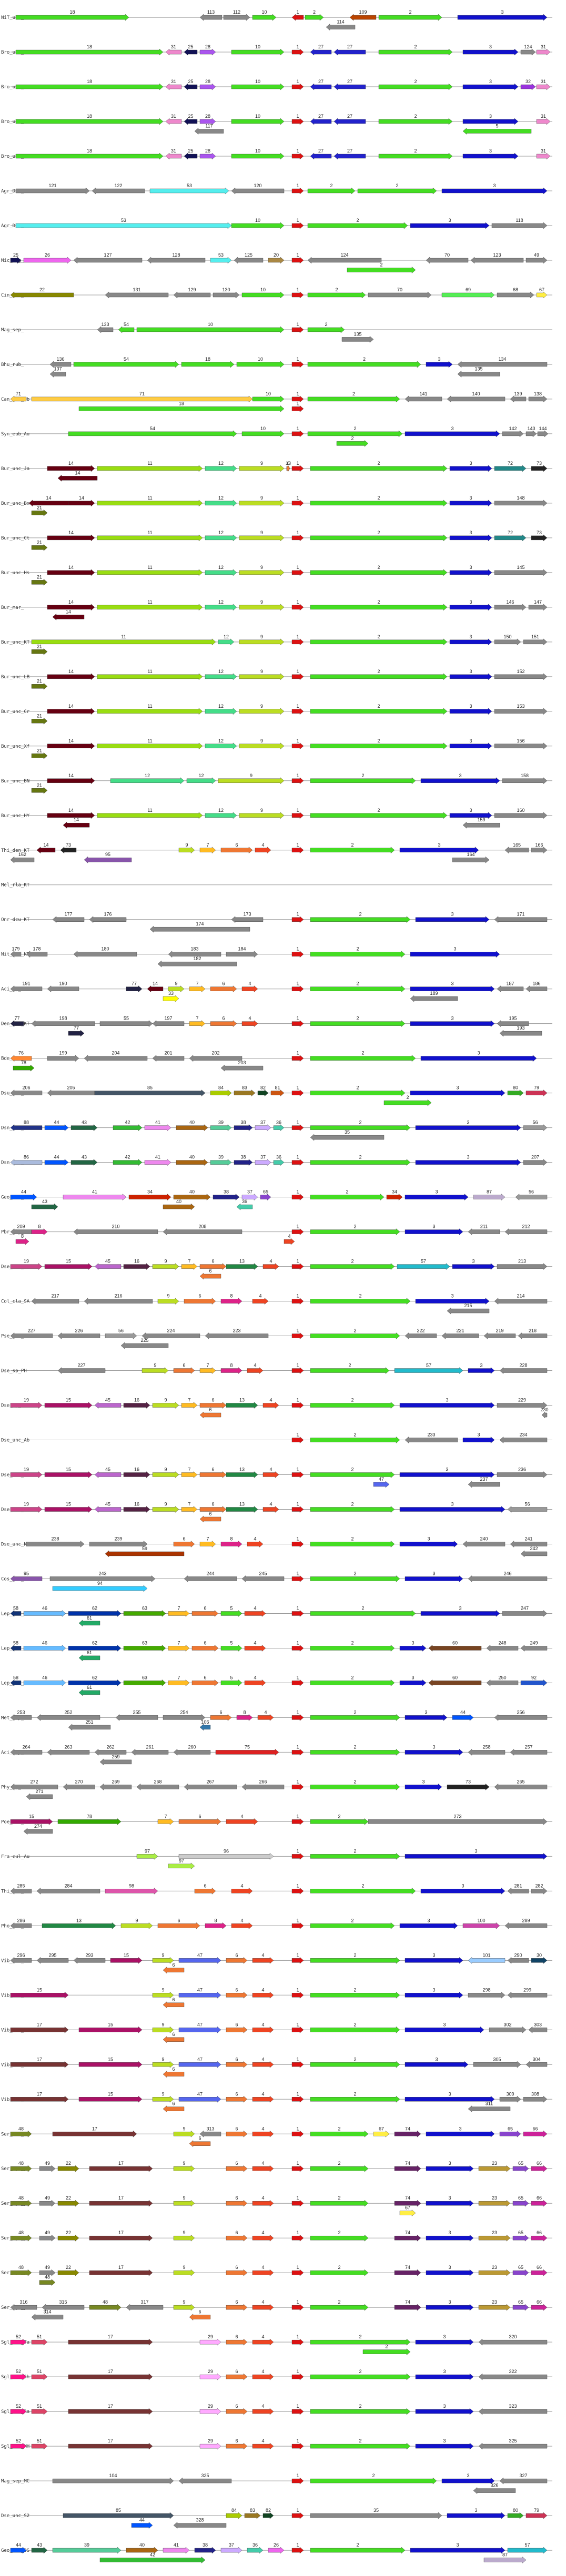 The width and height of the screenshot is (566, 2576). What do you see at coordinates (58, 368) in the screenshot?
I see `gene-label: 137` at bounding box center [58, 368].